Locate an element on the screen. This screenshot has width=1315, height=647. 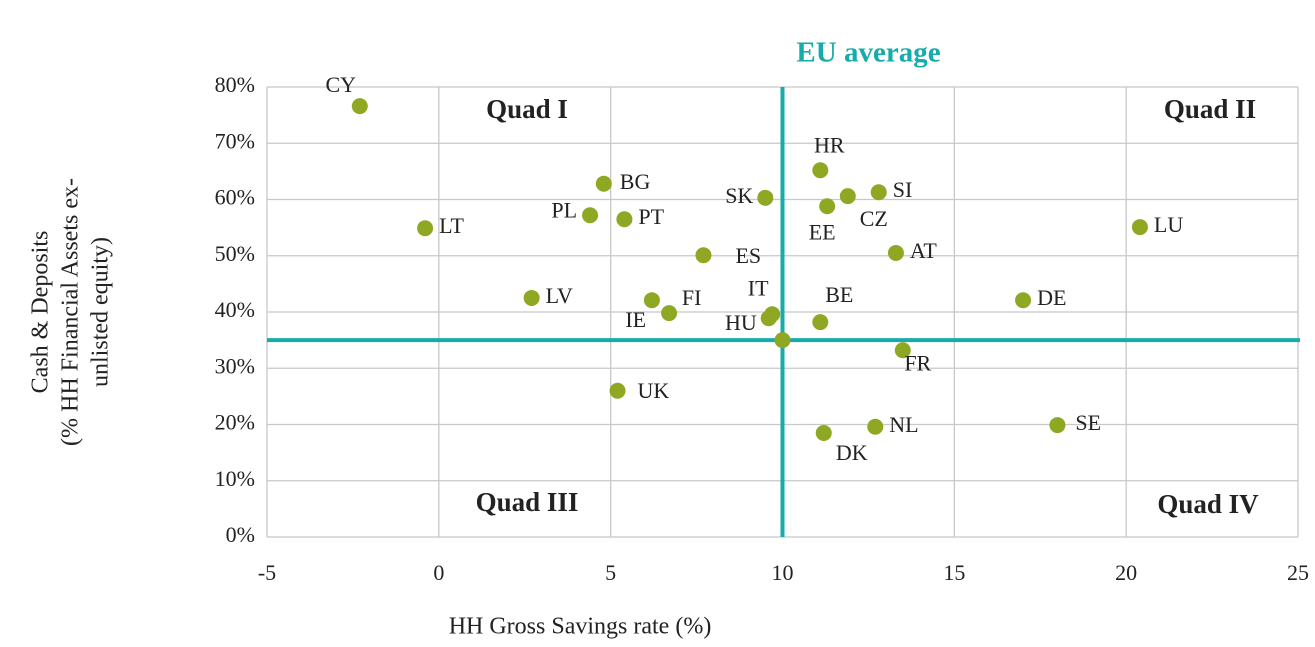
x-tick-label: 20 is located at coordinates (1126, 572).